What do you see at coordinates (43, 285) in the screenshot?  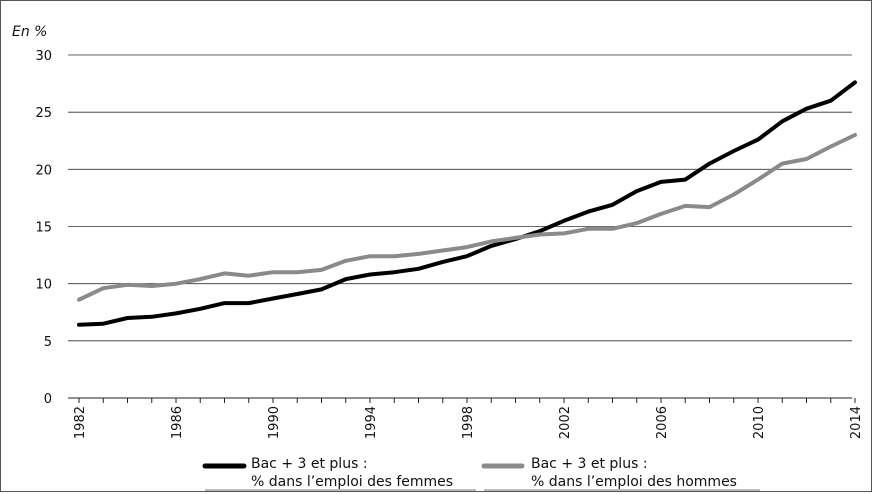 I see `y-tick-label-10: 10` at bounding box center [43, 285].